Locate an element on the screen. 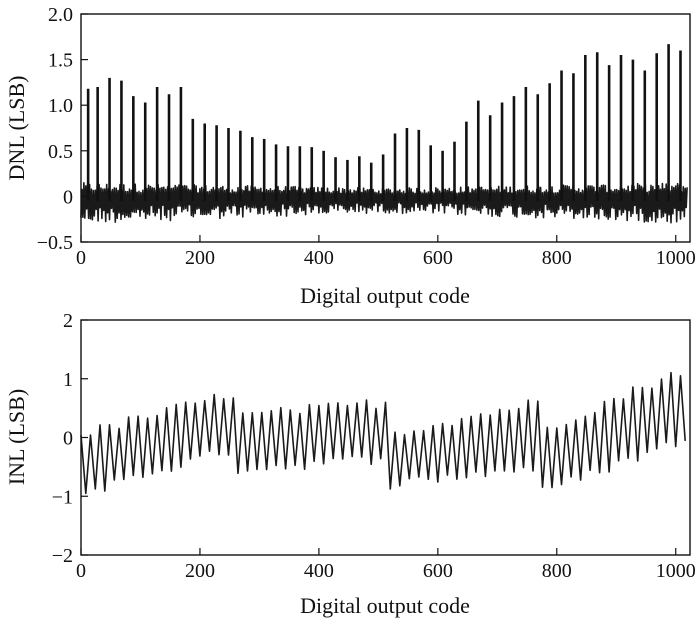 The width and height of the screenshot is (700, 620). inl-x-tick-label: 200 is located at coordinates (200, 571).